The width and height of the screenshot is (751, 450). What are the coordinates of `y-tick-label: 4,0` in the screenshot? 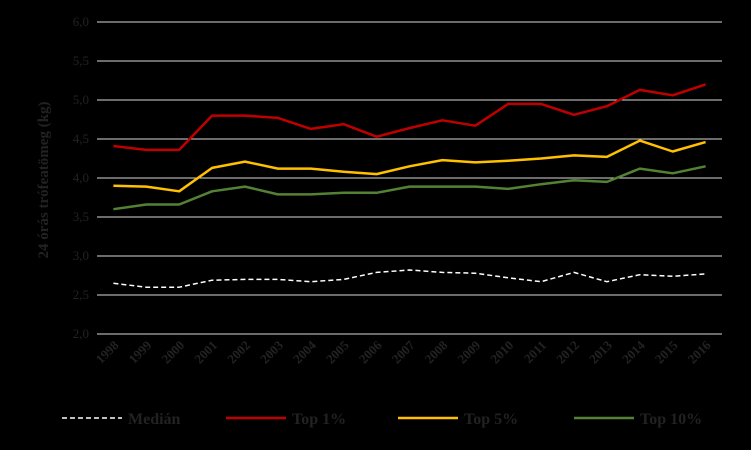 It's located at (81, 177).